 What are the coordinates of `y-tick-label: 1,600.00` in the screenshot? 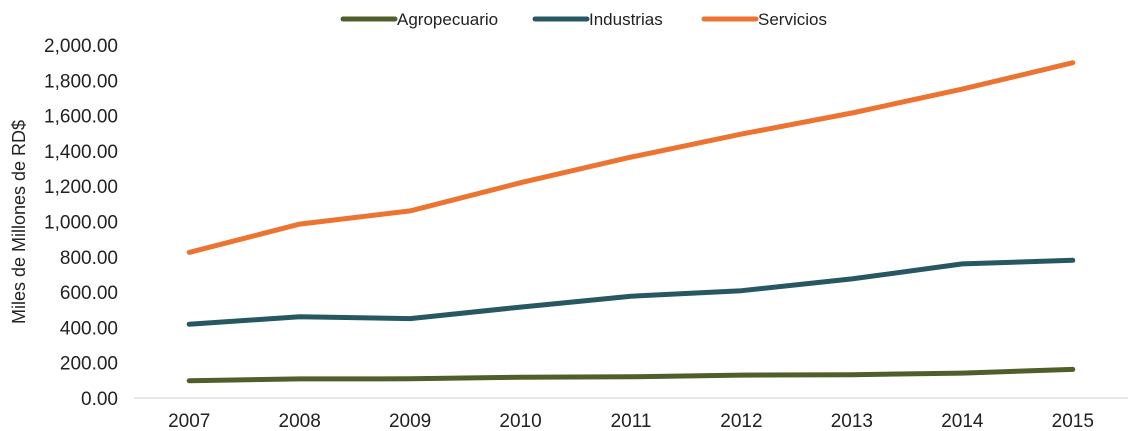 It's located at (81, 117).